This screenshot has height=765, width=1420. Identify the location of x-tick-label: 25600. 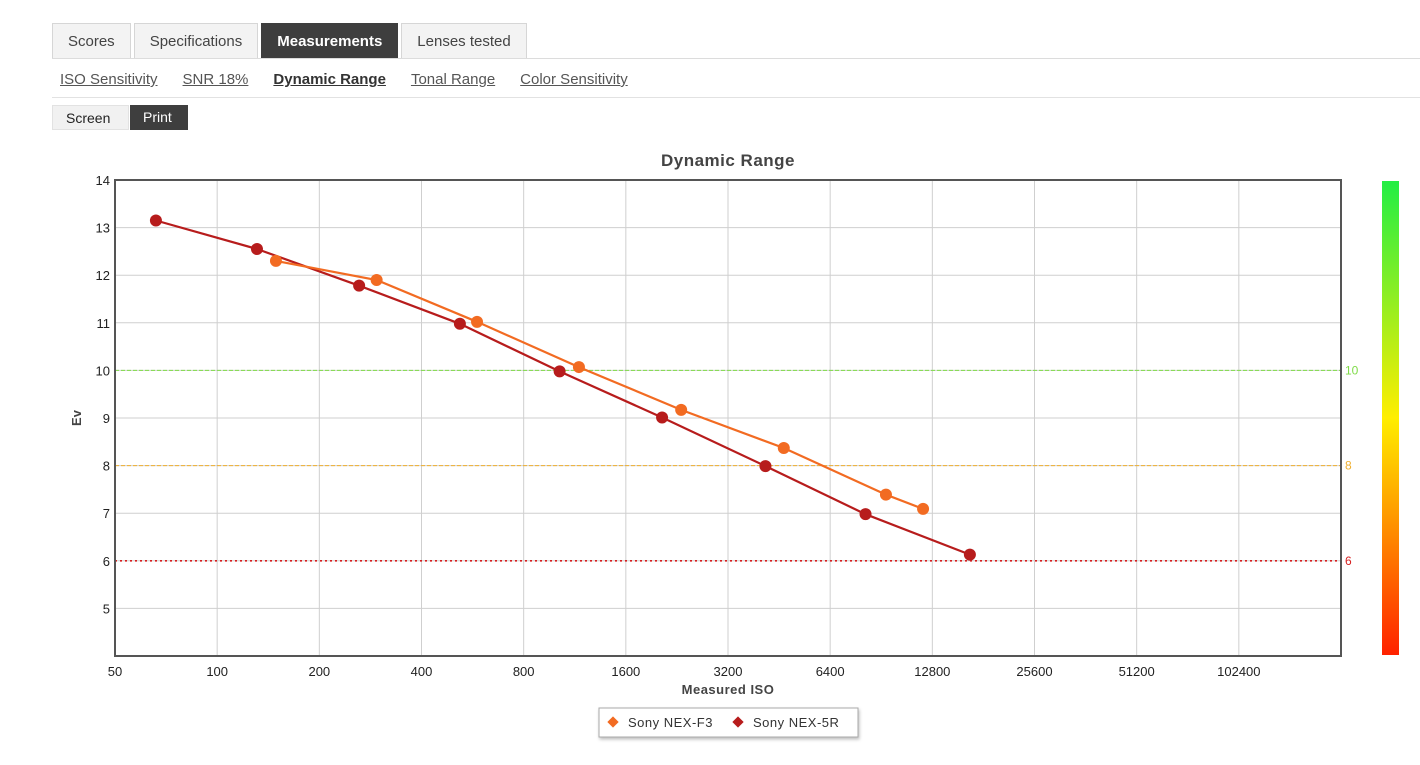
(1034, 671).